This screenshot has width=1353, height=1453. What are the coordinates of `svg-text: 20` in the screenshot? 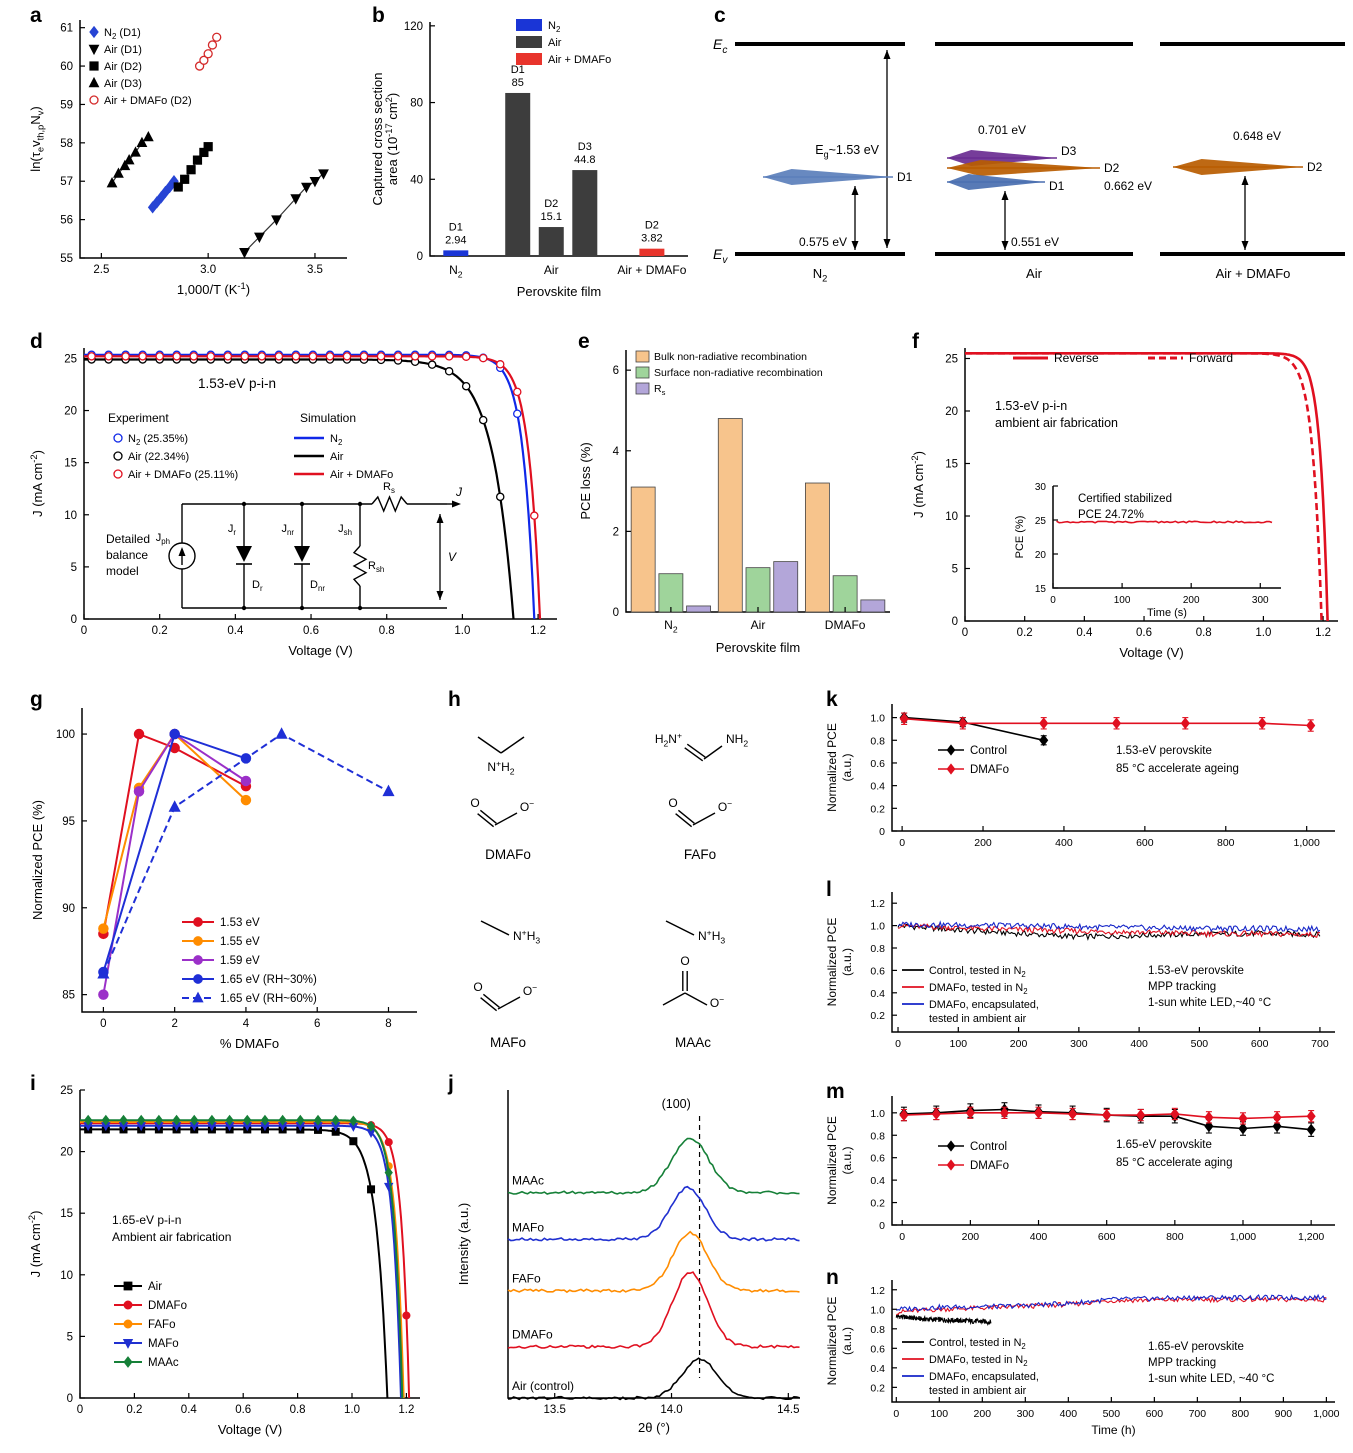 It's located at (66, 1153).